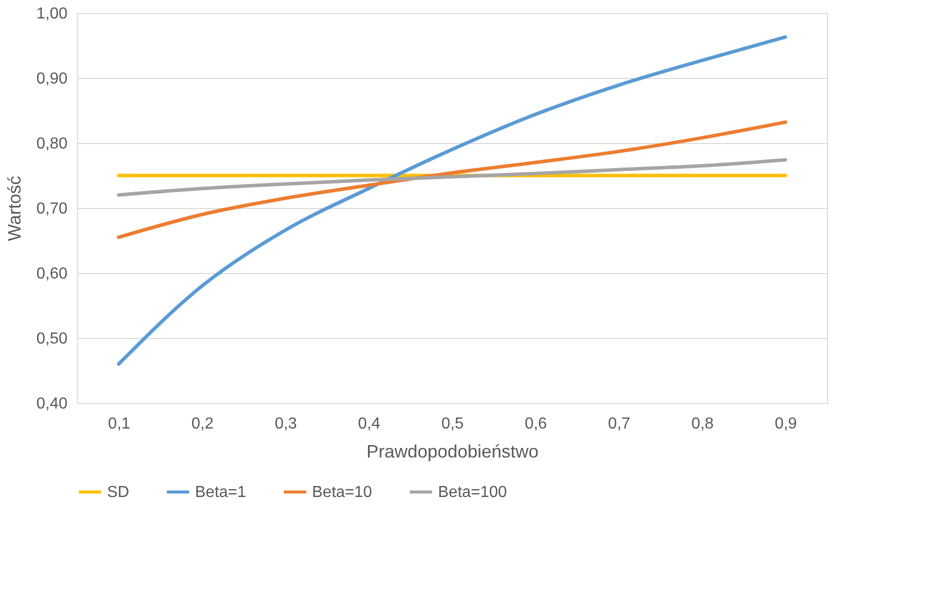  What do you see at coordinates (52, 144) in the screenshot?
I see `y-tick-label: 0,80` at bounding box center [52, 144].